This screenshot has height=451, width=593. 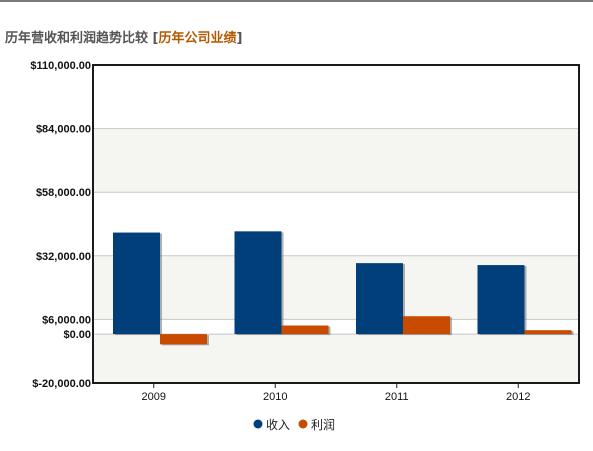 I want to click on header-bracket-open: [, so click(x=155, y=38).